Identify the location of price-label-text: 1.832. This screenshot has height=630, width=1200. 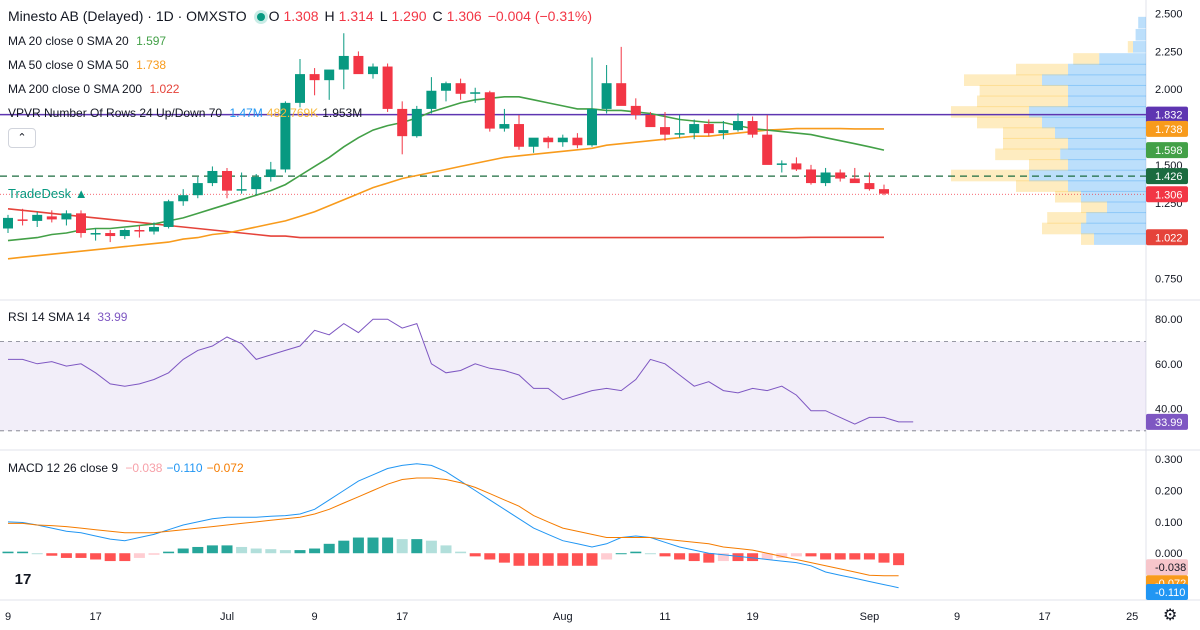
(1169, 116).